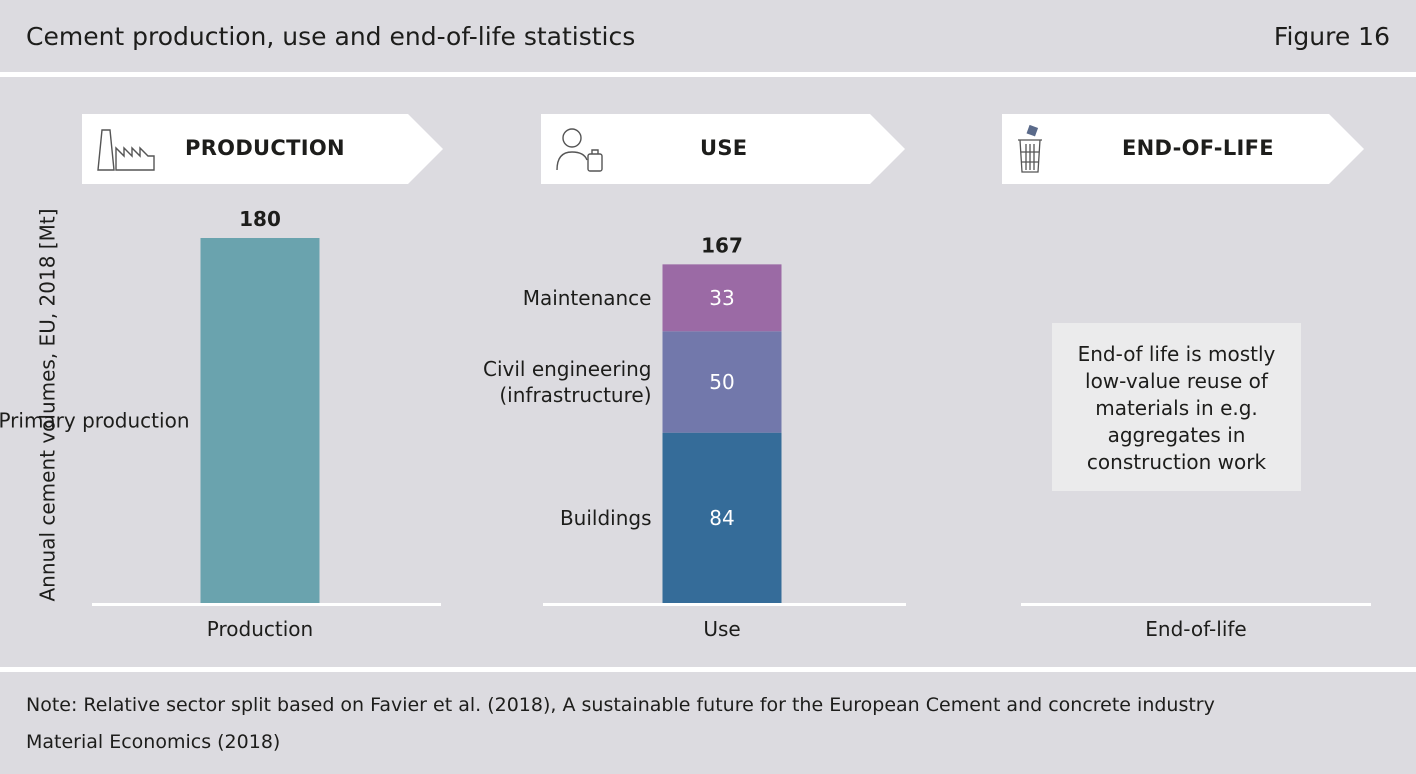  I want to click on top-divider, so click(708, 74).